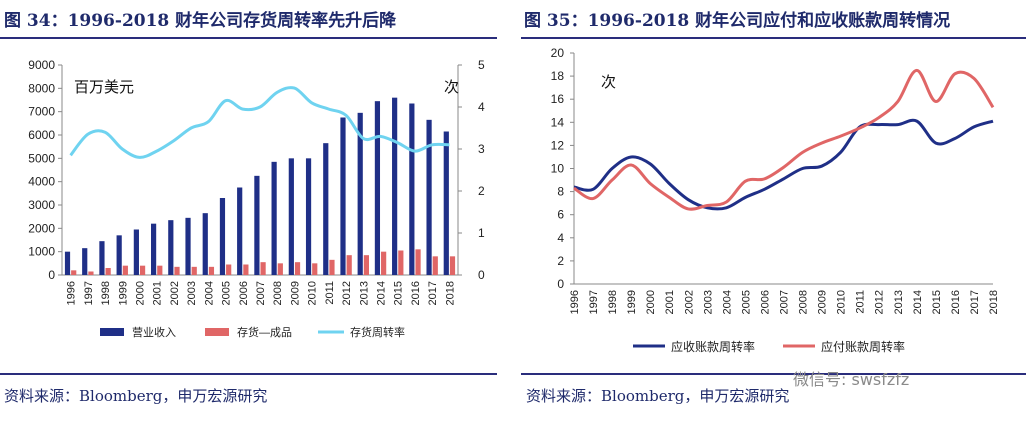 This screenshot has height=422, width=1026. What do you see at coordinates (154, 332) in the screenshot?
I see `legend-label: 营业收入` at bounding box center [154, 332].